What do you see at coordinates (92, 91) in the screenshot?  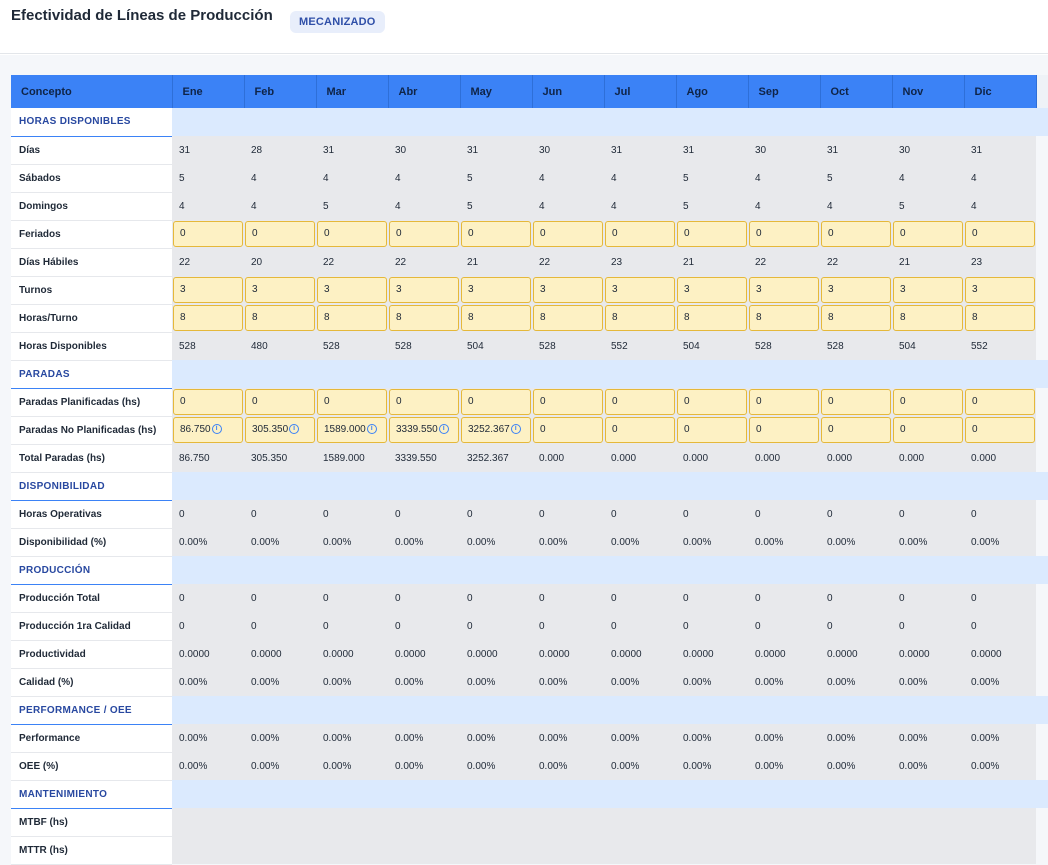 I see `column-header-concepto: Concepto` at bounding box center [92, 91].